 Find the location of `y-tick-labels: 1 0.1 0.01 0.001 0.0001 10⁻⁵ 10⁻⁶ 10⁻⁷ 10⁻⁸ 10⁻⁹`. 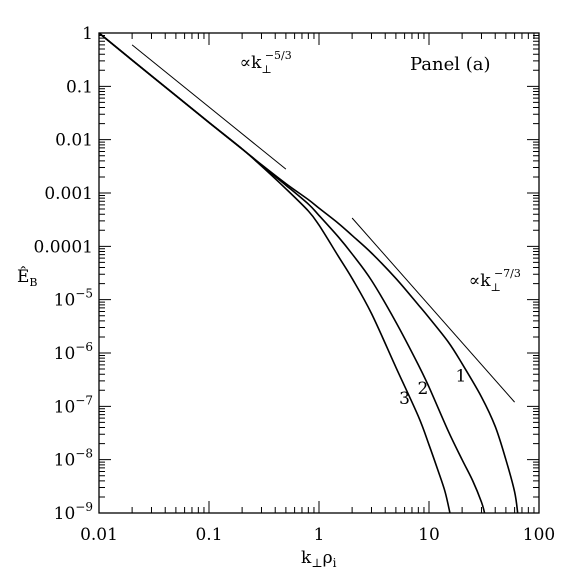

y-tick-labels: 1 0.1 0.01 0.001 0.0001 10⁻⁵ 10⁻⁶ 10⁻⁷ 10⁻⁸ 10⁻⁹ is located at coordinates (63, 274).